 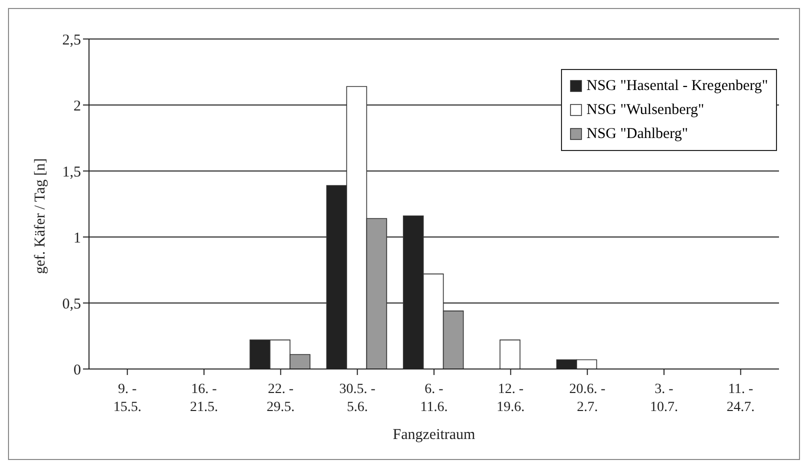 I want to click on y-tick-label: 1,5, so click(x=71, y=172).